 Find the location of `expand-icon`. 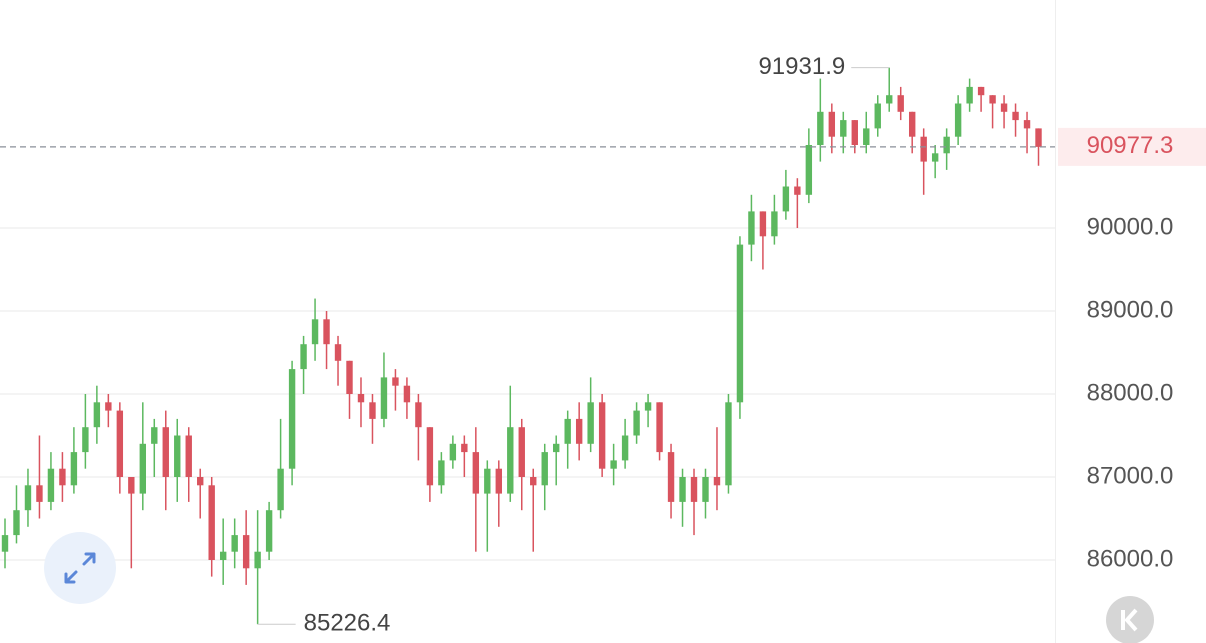

expand-icon is located at coordinates (80, 568).